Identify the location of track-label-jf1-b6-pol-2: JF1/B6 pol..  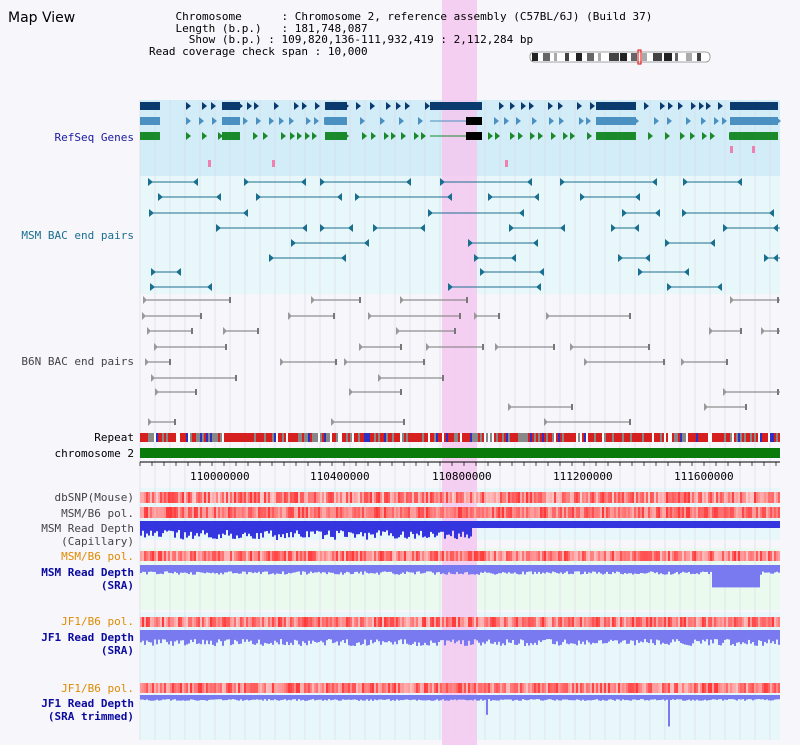
(97, 688).